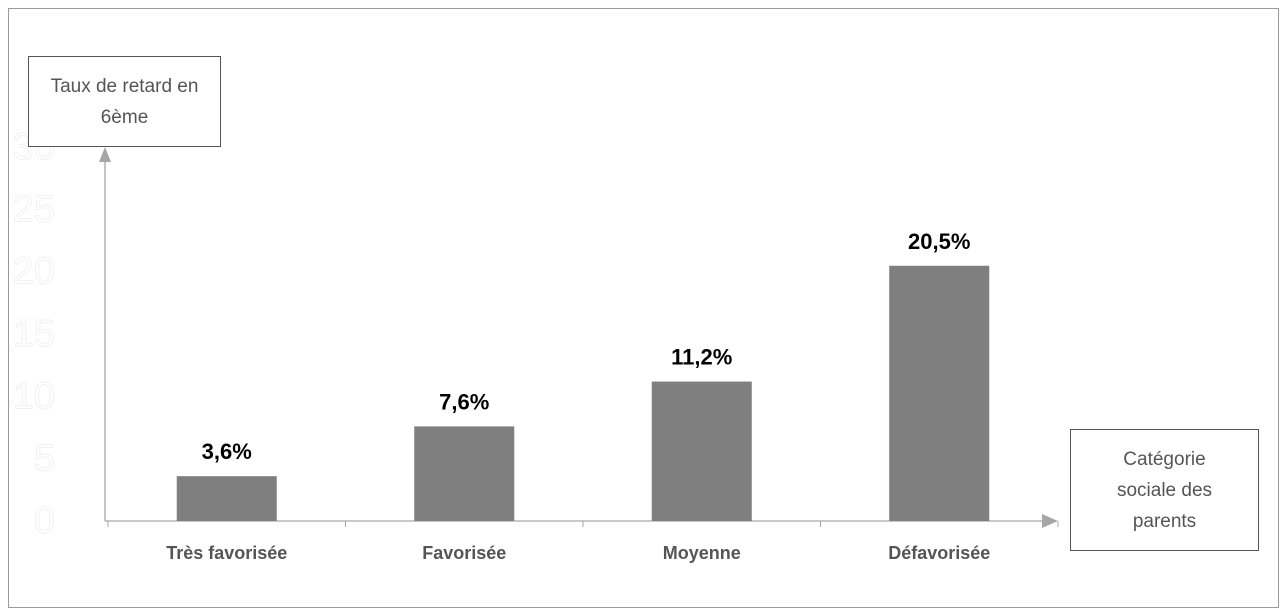  I want to click on value-label: 11,2%, so click(701, 357).